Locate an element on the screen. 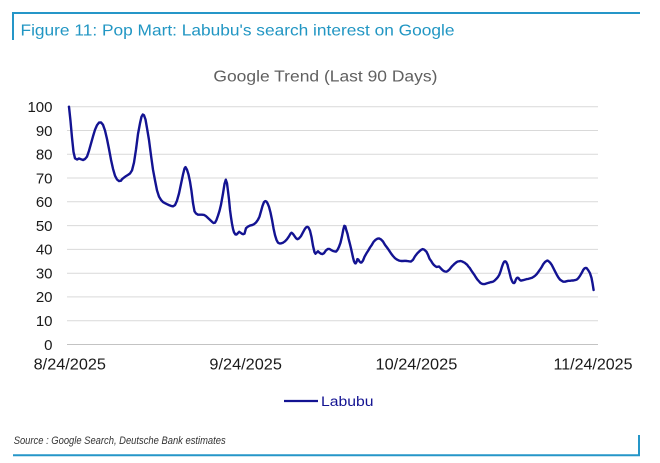  svg-text: 90 is located at coordinates (44, 131).